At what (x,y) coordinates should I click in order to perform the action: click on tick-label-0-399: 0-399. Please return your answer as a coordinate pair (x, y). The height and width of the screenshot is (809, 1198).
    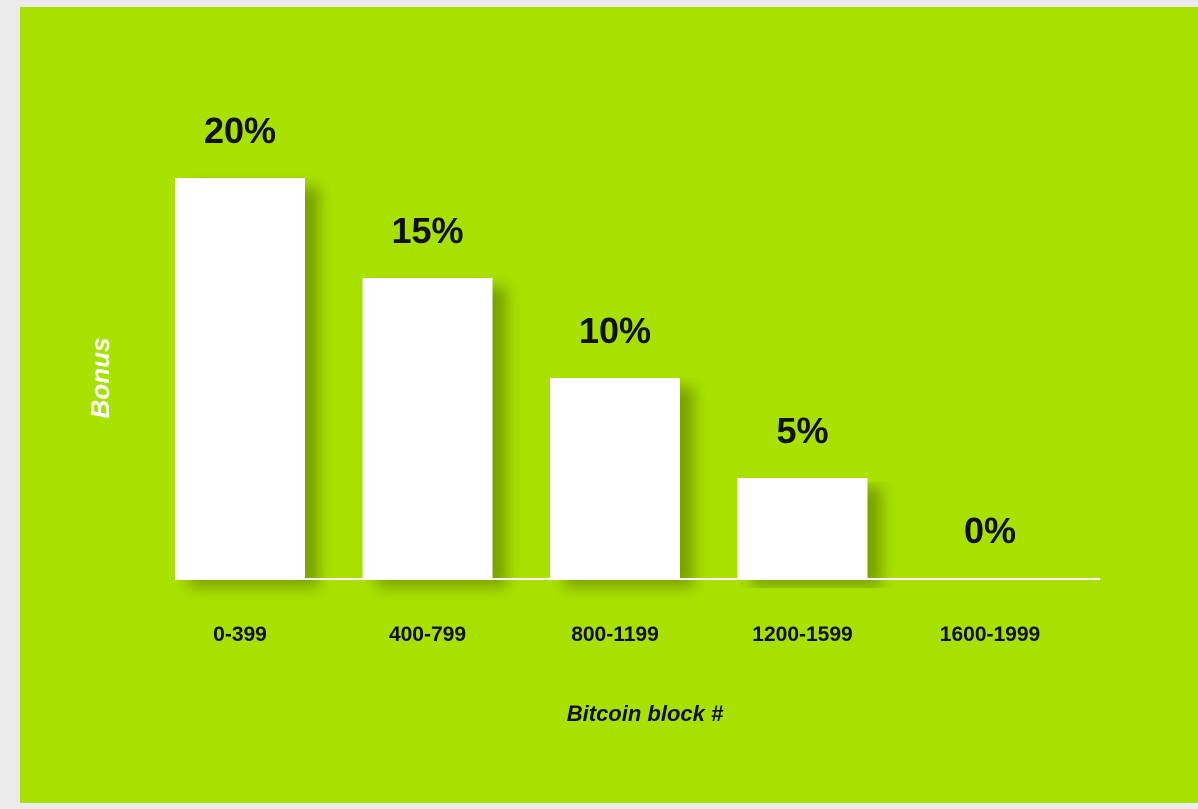
    Looking at the image, I should click on (240, 634).